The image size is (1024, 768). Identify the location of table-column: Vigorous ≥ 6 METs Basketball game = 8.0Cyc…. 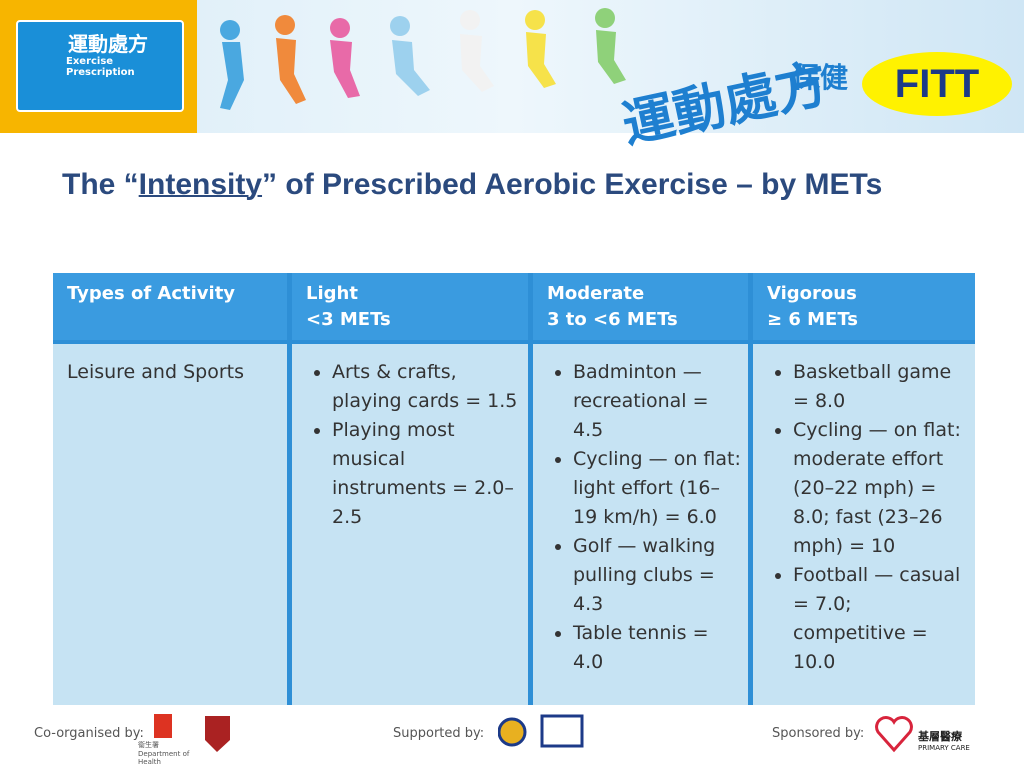
(864, 489).